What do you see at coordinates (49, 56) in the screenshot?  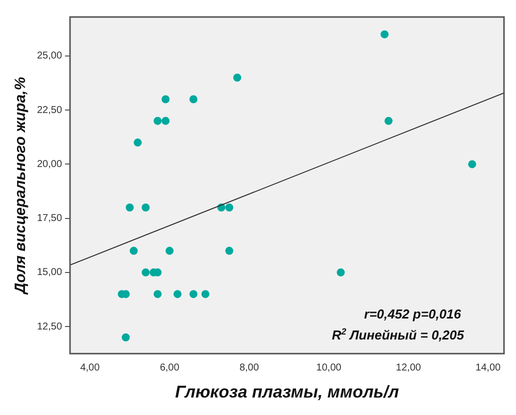 I see `y-tick-label: 25,00` at bounding box center [49, 56].